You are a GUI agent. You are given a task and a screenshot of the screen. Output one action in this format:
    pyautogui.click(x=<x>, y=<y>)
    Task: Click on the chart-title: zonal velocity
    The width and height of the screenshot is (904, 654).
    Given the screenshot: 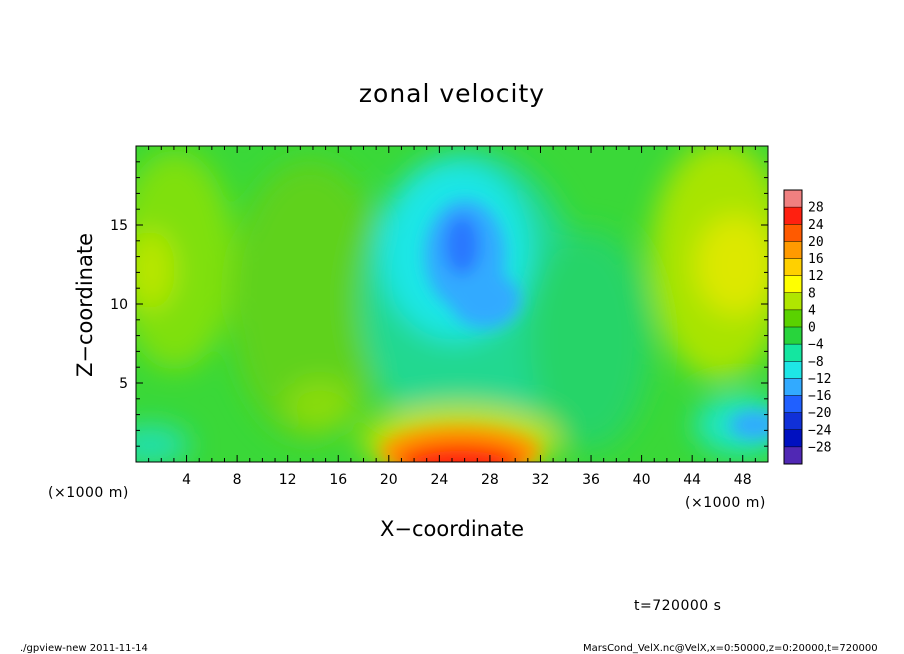 What is the action you would take?
    pyautogui.click(x=452, y=93)
    